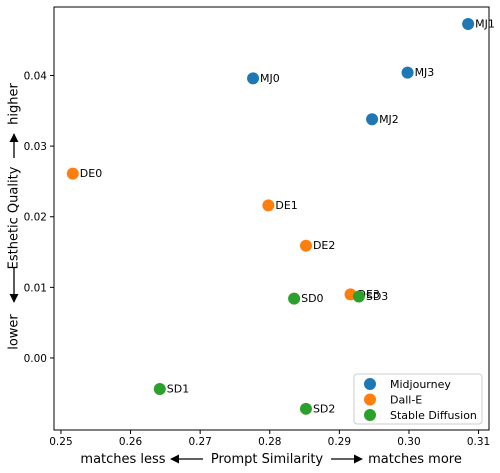 Image resolution: width=500 pixels, height=473 pixels. Describe the element at coordinates (131, 442) in the screenshot. I see `x-tick-label: 0.26` at that location.